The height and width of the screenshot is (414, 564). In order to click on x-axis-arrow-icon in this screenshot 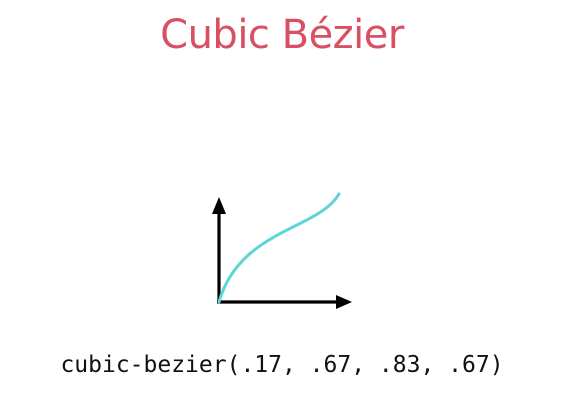, I will do `click(344, 302)`.